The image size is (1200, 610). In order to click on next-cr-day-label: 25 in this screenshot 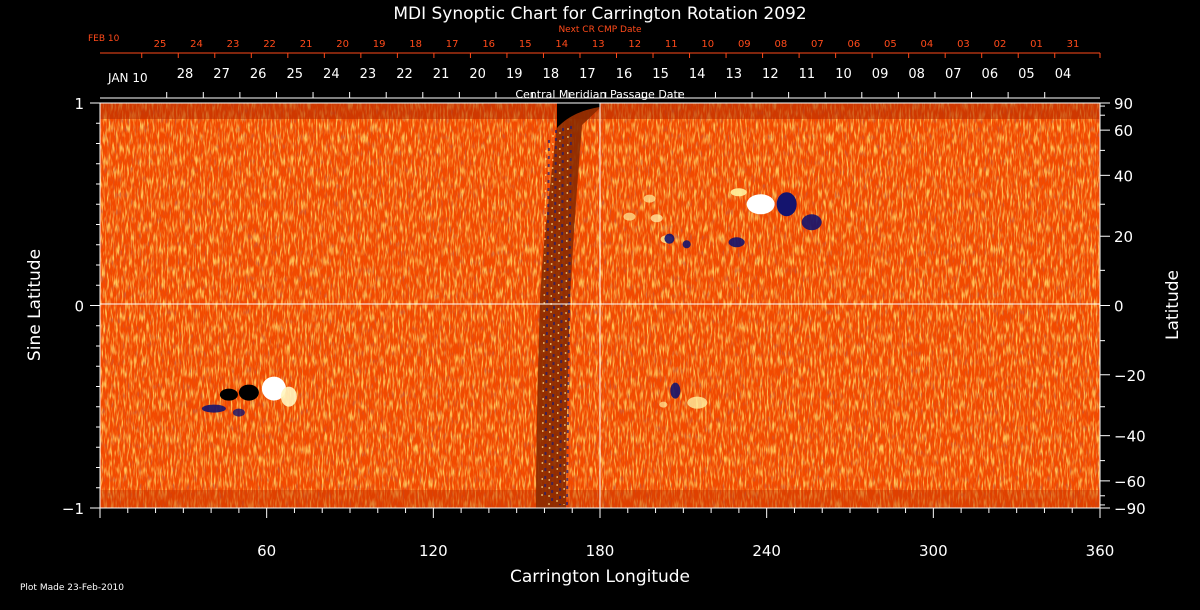, I will do `click(160, 44)`.